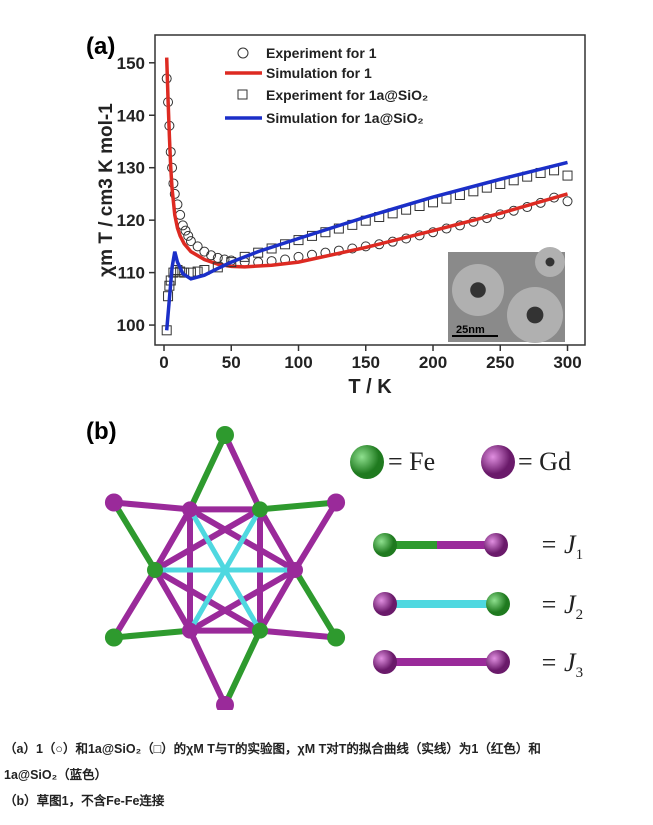  What do you see at coordinates (441, 662) in the screenshot?
I see `j3-bond-icon` at bounding box center [441, 662].